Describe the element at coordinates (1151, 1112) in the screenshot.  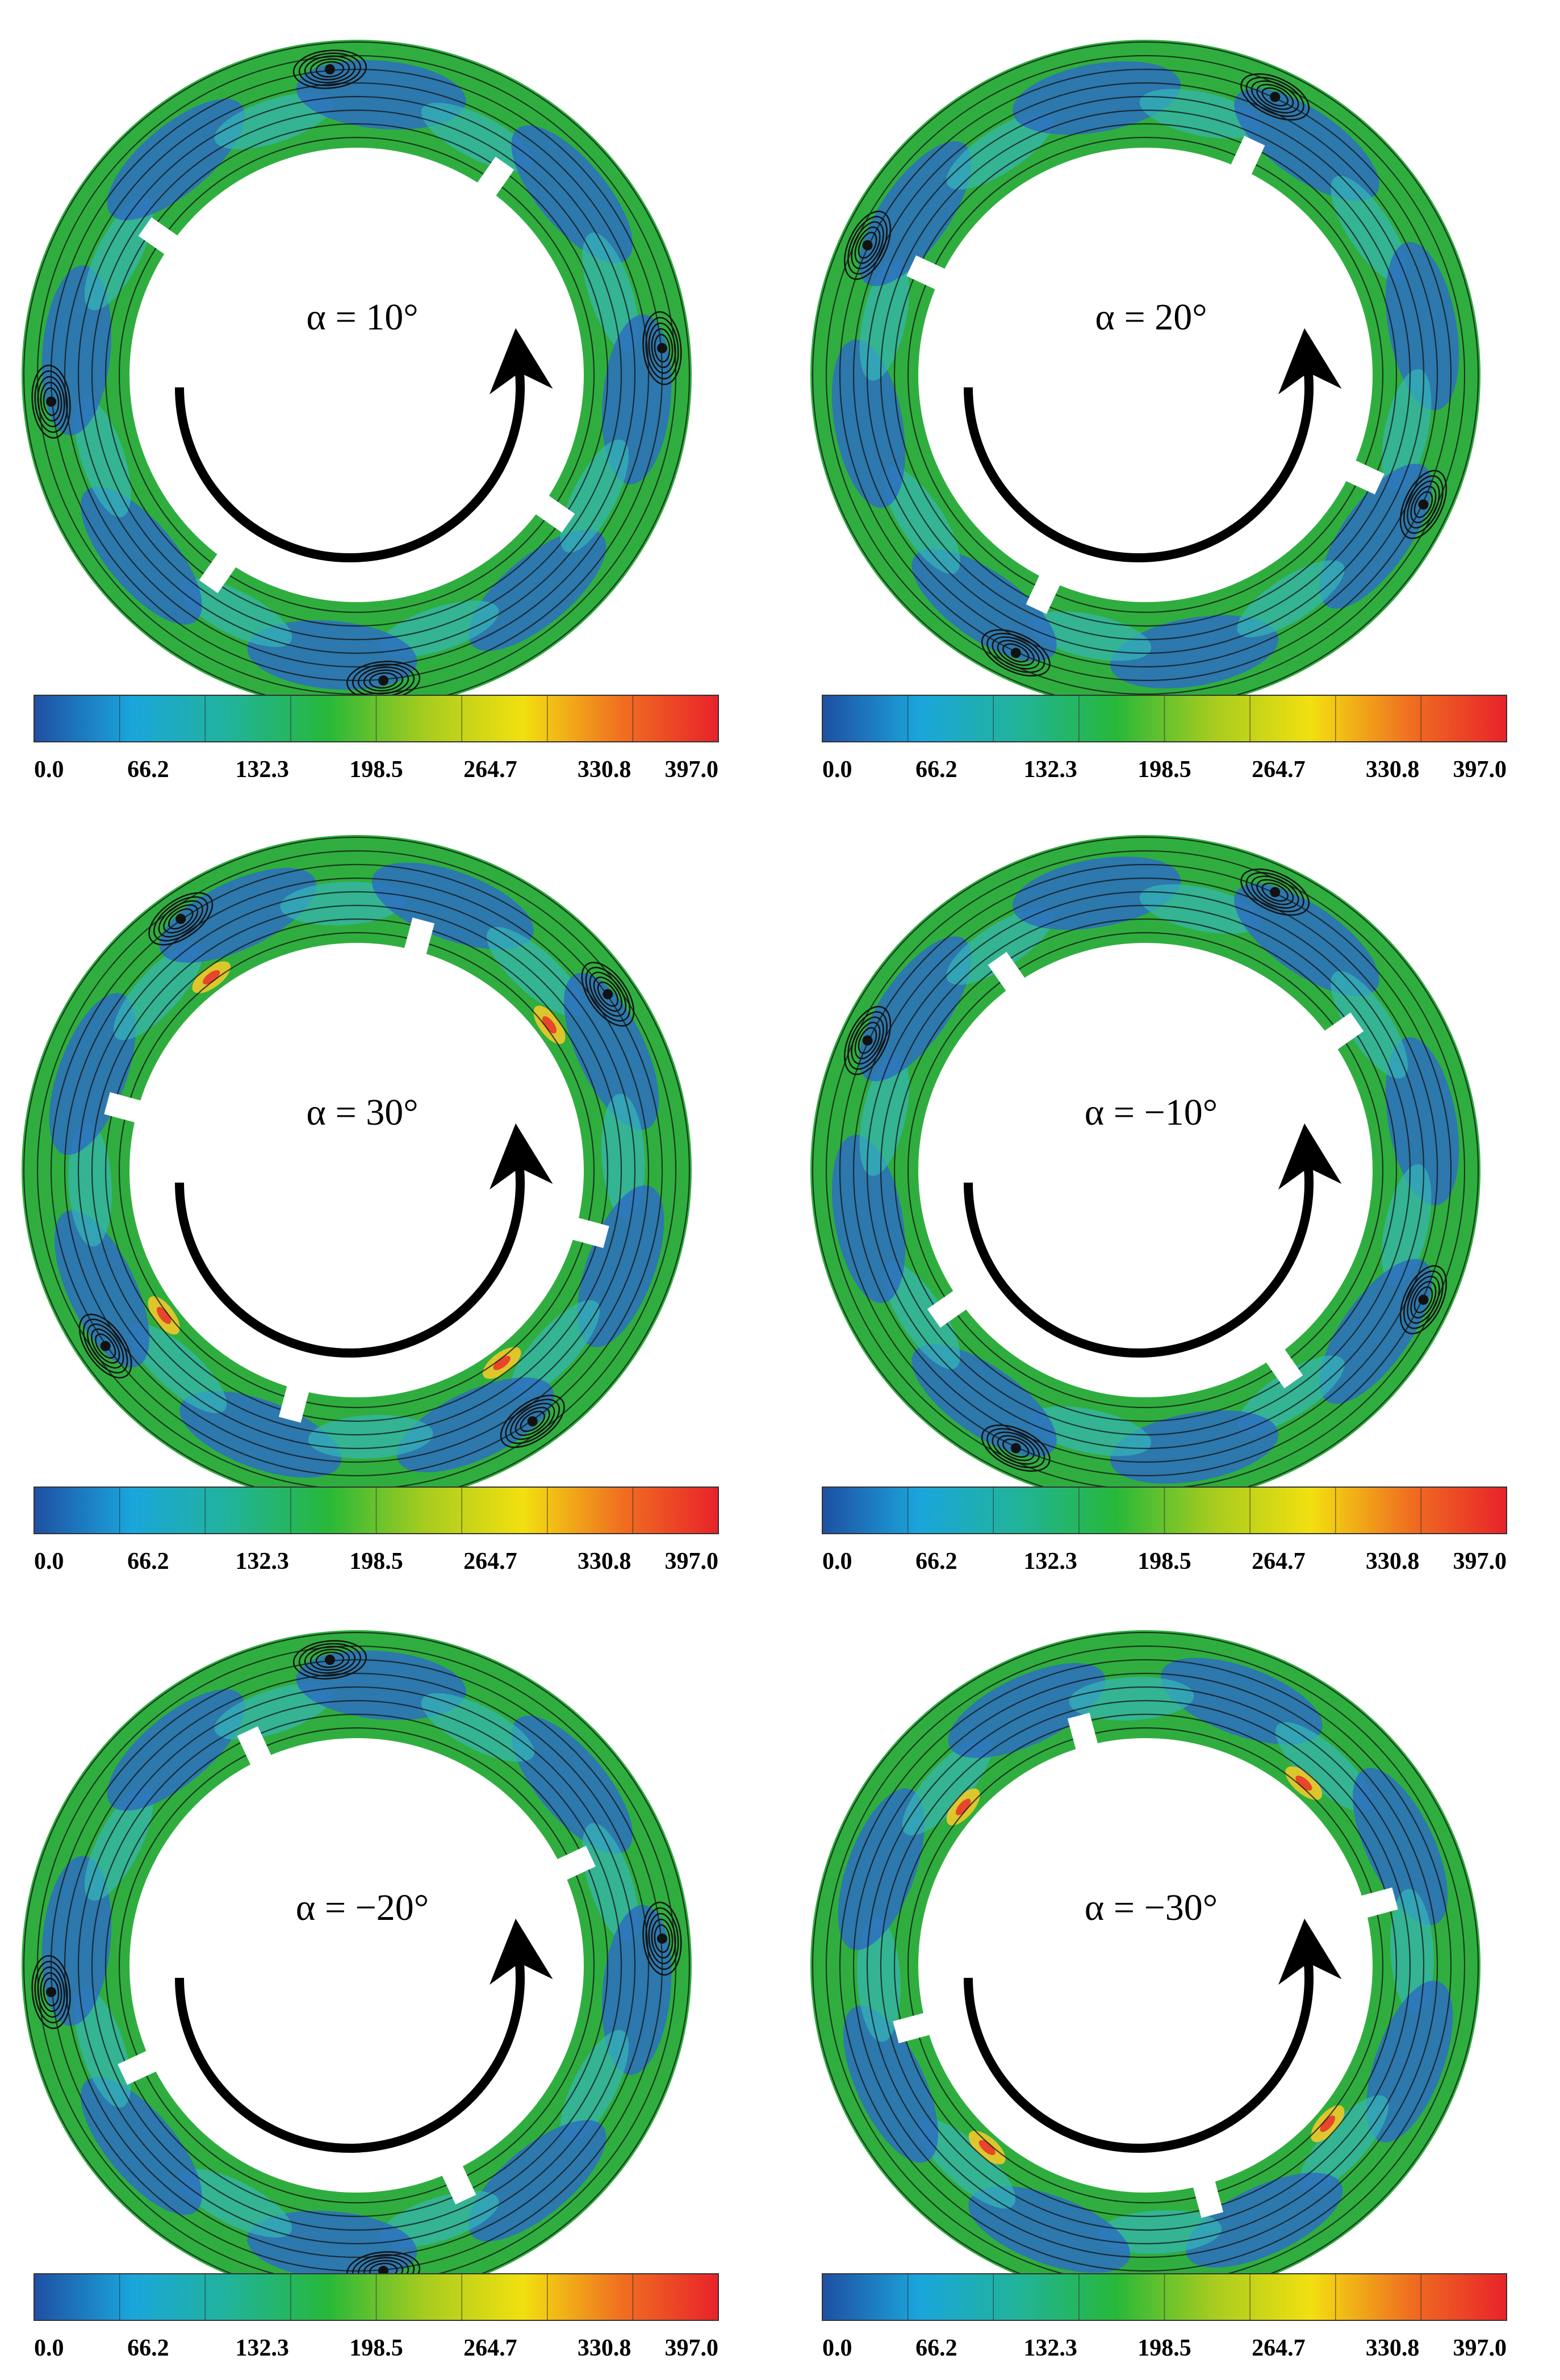
I see `angle-label: α = −10°` at that location.